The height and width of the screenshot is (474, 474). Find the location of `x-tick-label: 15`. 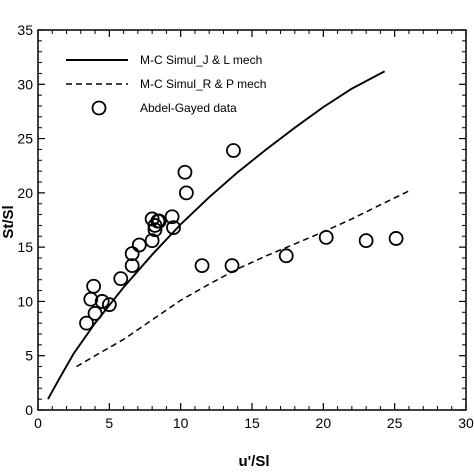

x-tick-label: 15 is located at coordinates (252, 423).